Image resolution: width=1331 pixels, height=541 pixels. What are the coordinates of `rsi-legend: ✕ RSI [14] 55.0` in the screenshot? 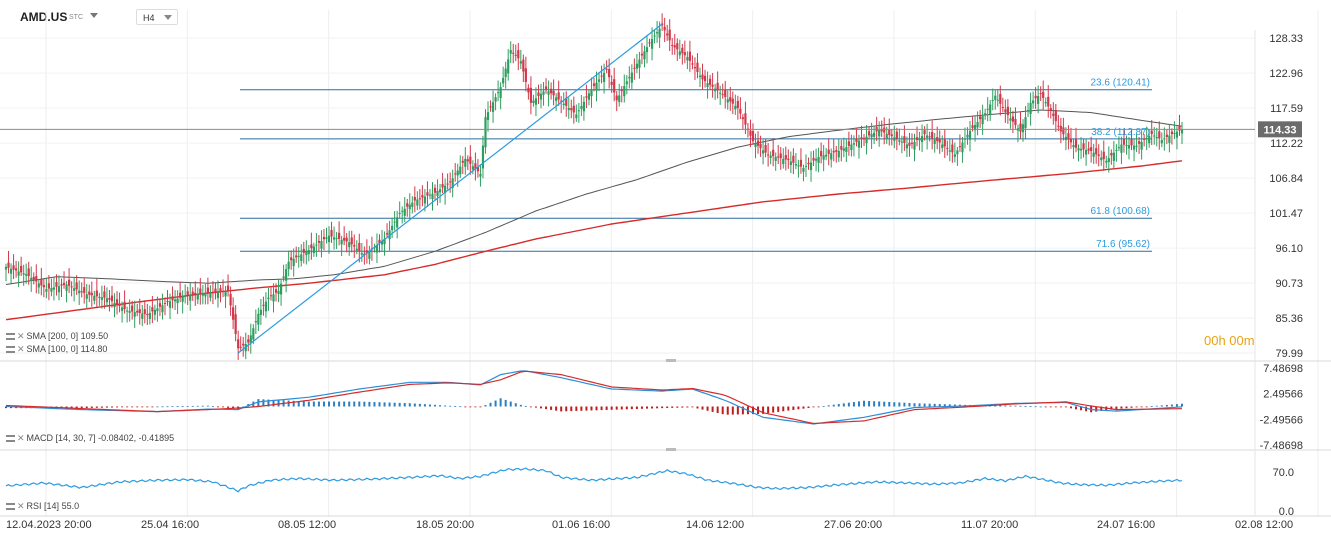 It's located at (42, 506).